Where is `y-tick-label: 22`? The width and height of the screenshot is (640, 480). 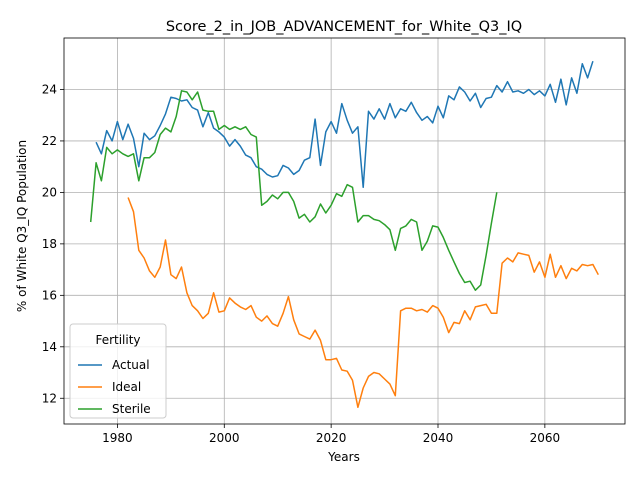 y-tick-label: 22 is located at coordinates (49, 141).